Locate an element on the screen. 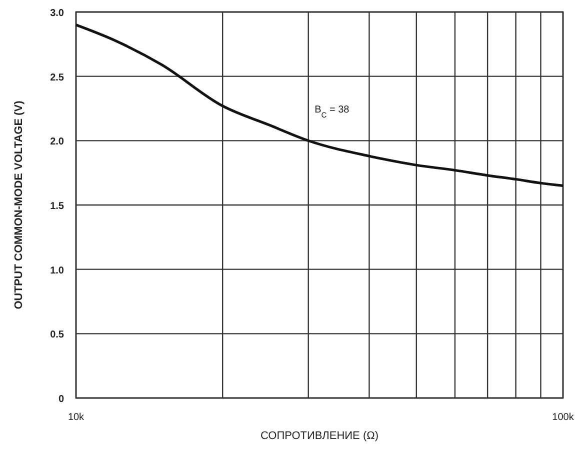 The width and height of the screenshot is (575, 451). y-tick-label: 1.5 is located at coordinates (57, 206).